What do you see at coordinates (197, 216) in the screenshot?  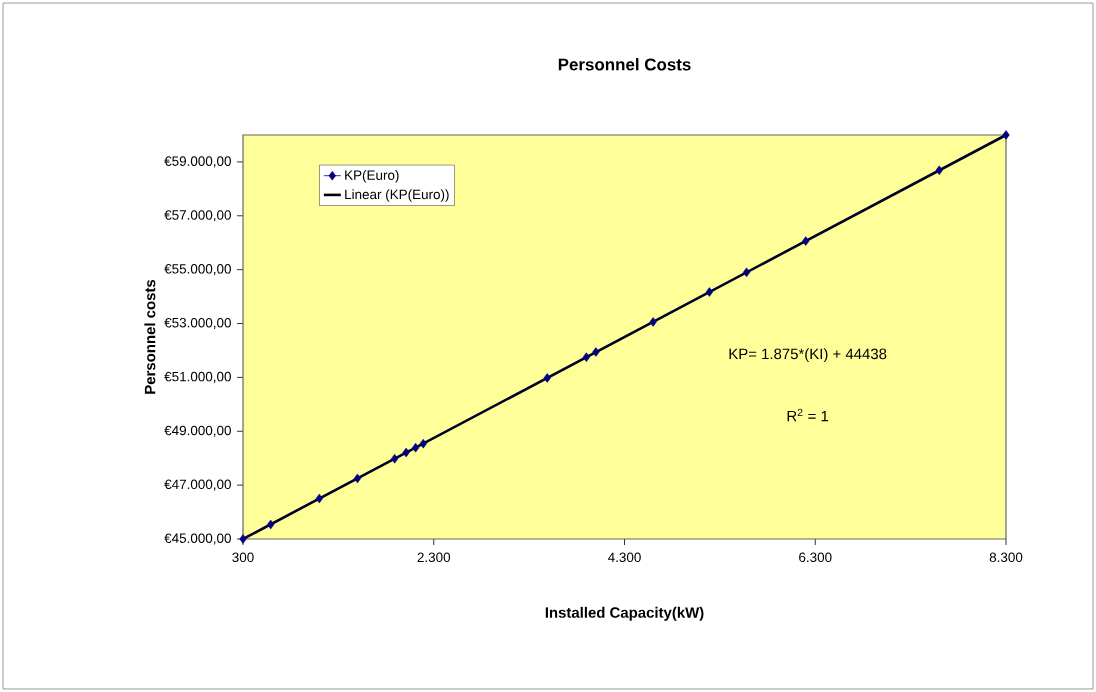 I see `y-tick-label: €57.000,00` at bounding box center [197, 216].